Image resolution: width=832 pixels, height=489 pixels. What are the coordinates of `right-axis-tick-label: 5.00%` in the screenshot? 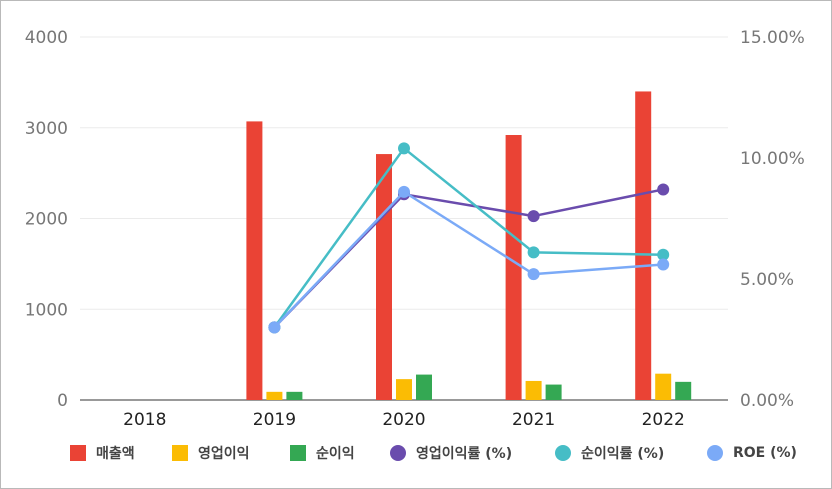 It's located at (767, 280).